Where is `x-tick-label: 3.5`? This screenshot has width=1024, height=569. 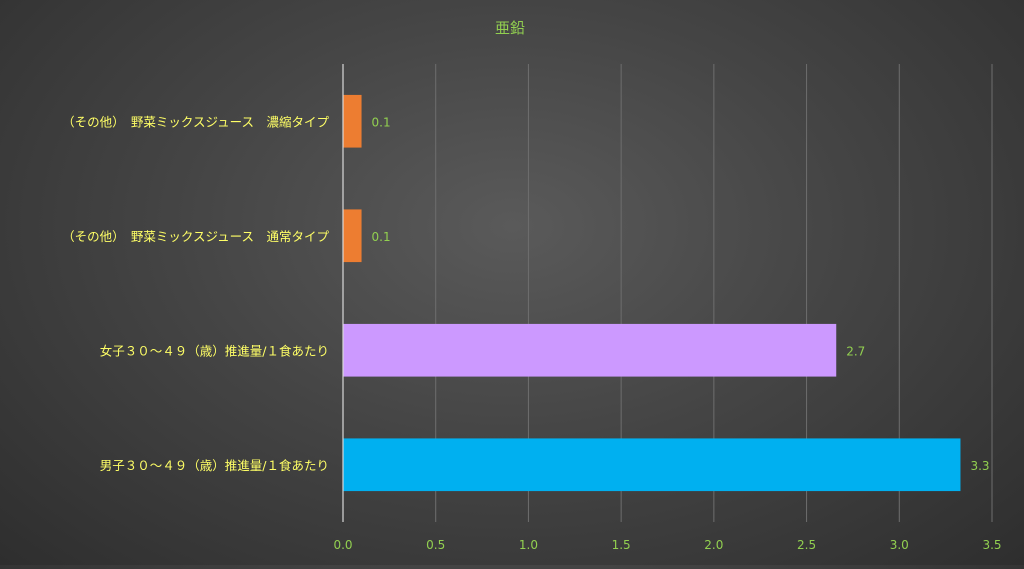
x-tick-label: 3.5 is located at coordinates (991, 545).